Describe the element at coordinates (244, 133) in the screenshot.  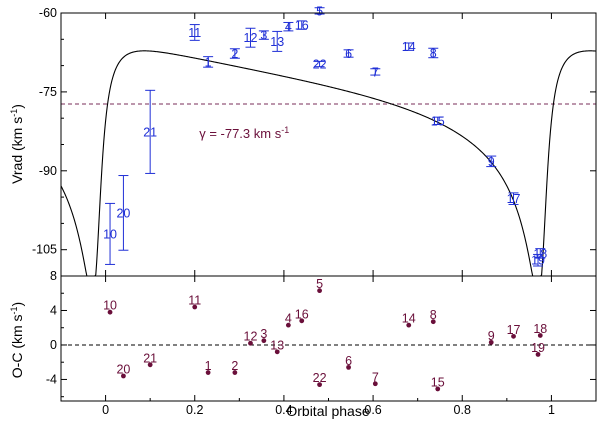
I see `gamma-label: γ = -77.3 km s-1` at that location.